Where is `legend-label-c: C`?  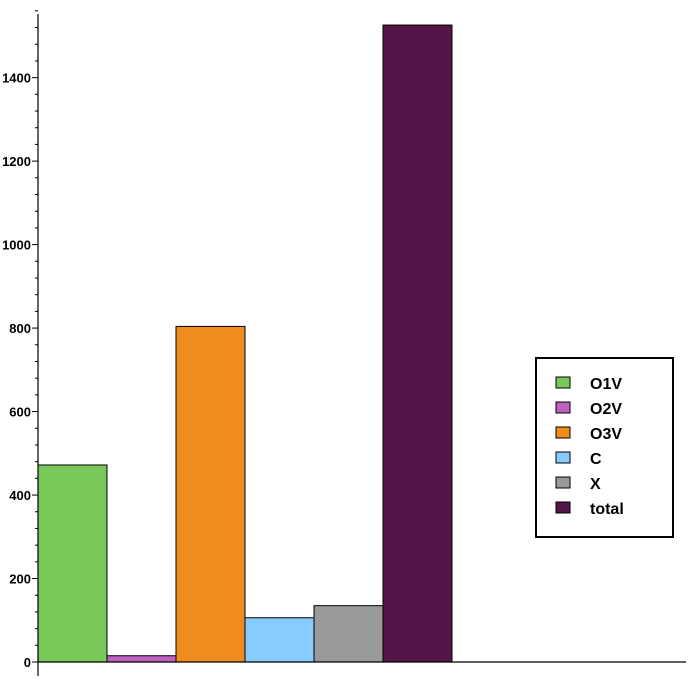
legend-label-c: C is located at coordinates (596, 459).